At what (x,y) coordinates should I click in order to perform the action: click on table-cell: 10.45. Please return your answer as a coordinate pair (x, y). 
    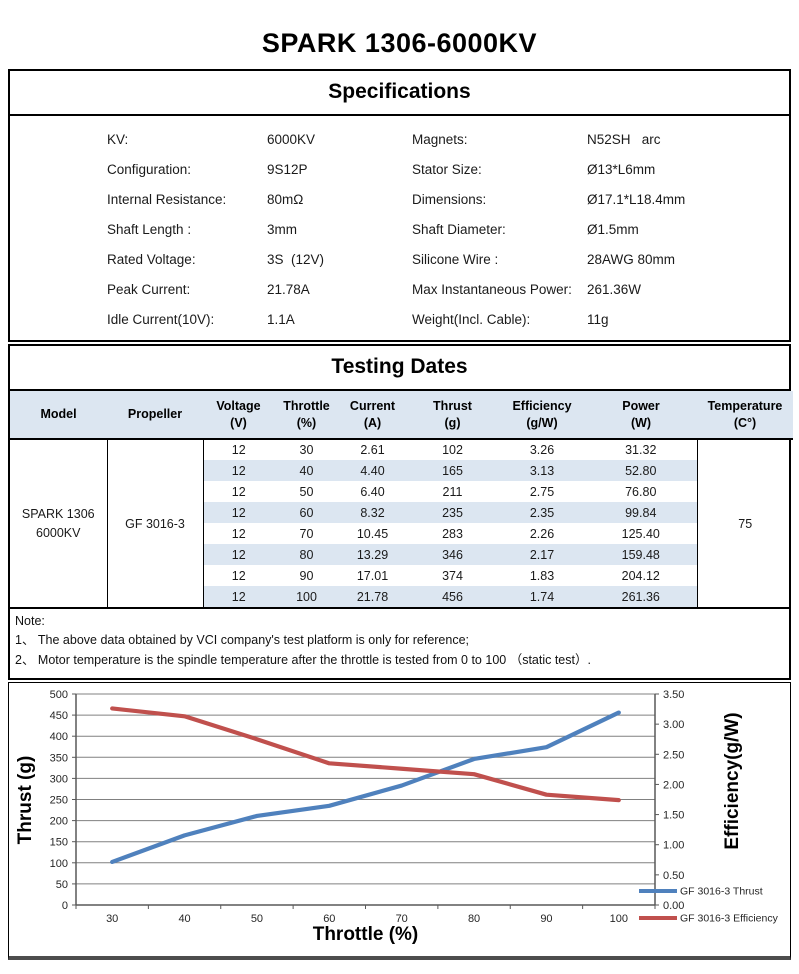
    Looking at the image, I should click on (372, 533).